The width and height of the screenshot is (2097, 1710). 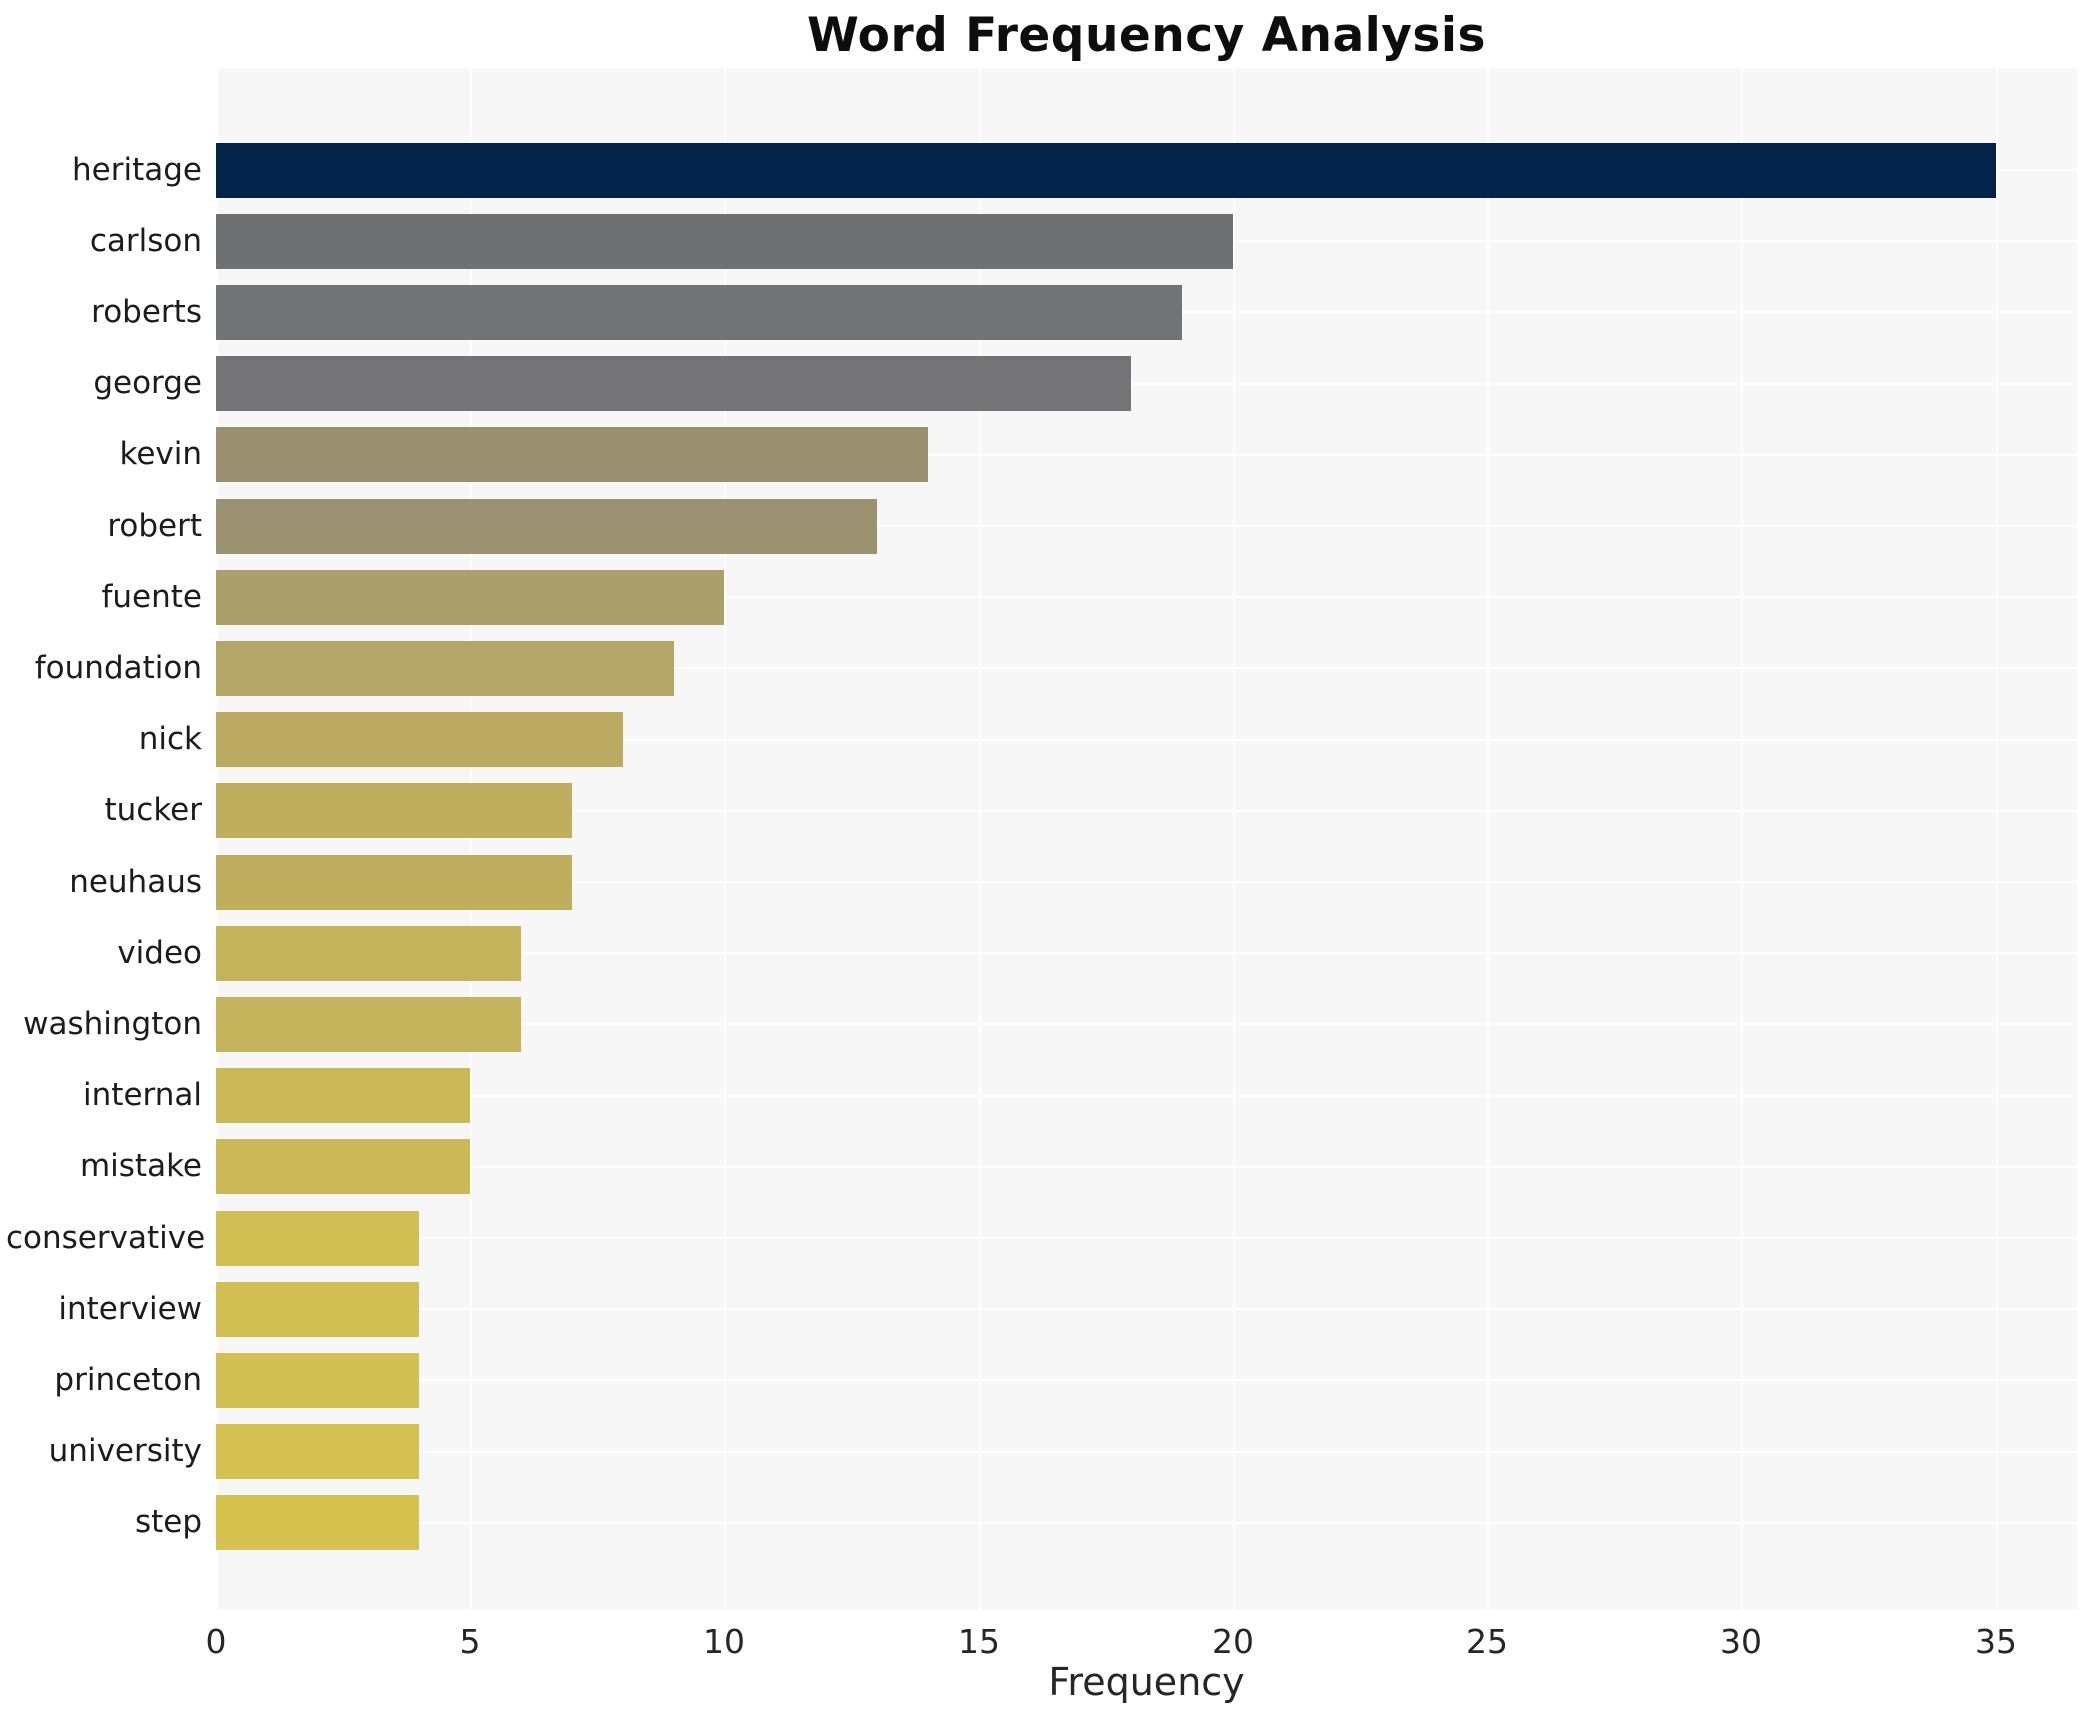 I want to click on y-tick-label-fuente: fuente, so click(x=151, y=597).